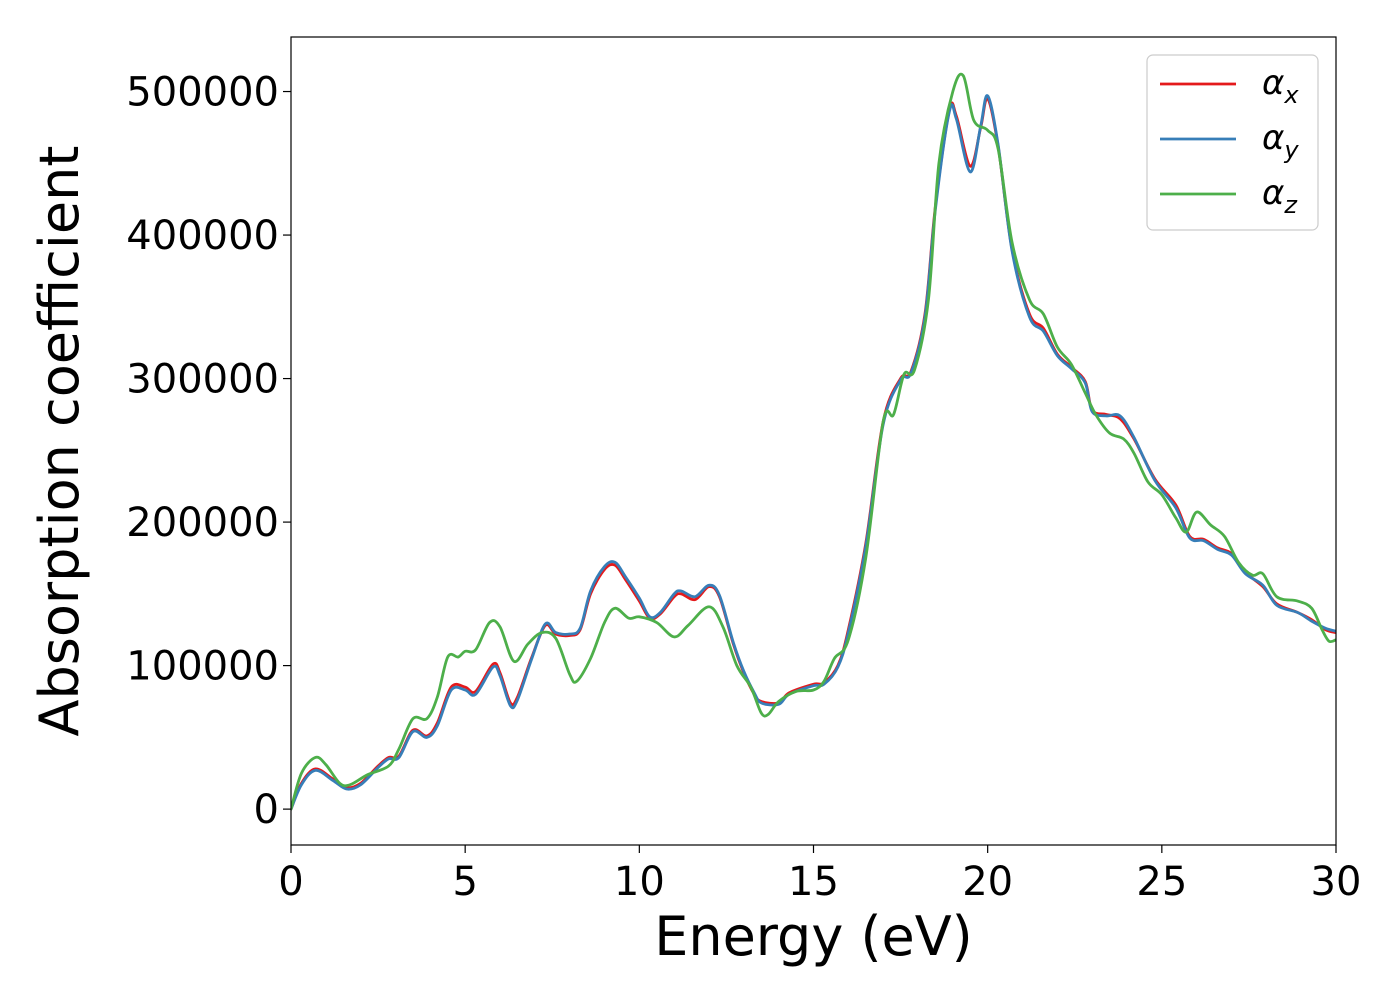  What do you see at coordinates (464, 882) in the screenshot?
I see `x-tick-label: 5` at bounding box center [464, 882].